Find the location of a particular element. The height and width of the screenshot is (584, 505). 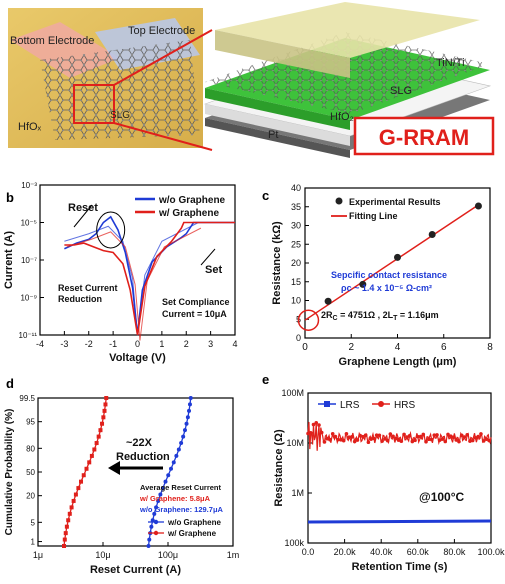

label-slg-left: SLG is located at coordinates (120, 115).